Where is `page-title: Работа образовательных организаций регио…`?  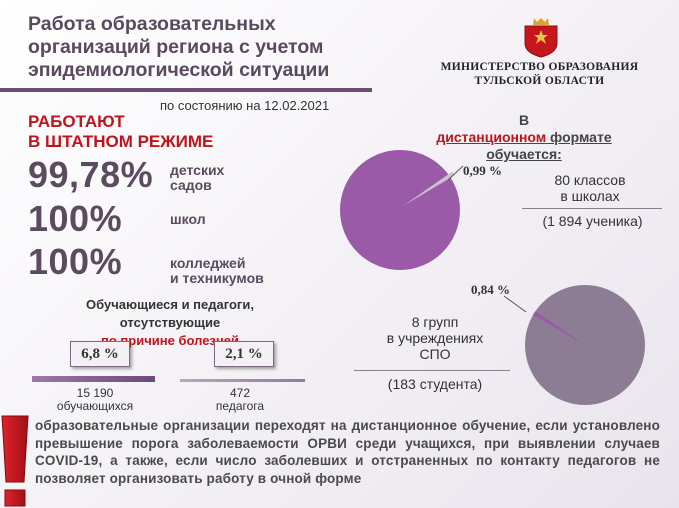 page-title: Работа образовательных организаций регио… is located at coordinates (200, 47).